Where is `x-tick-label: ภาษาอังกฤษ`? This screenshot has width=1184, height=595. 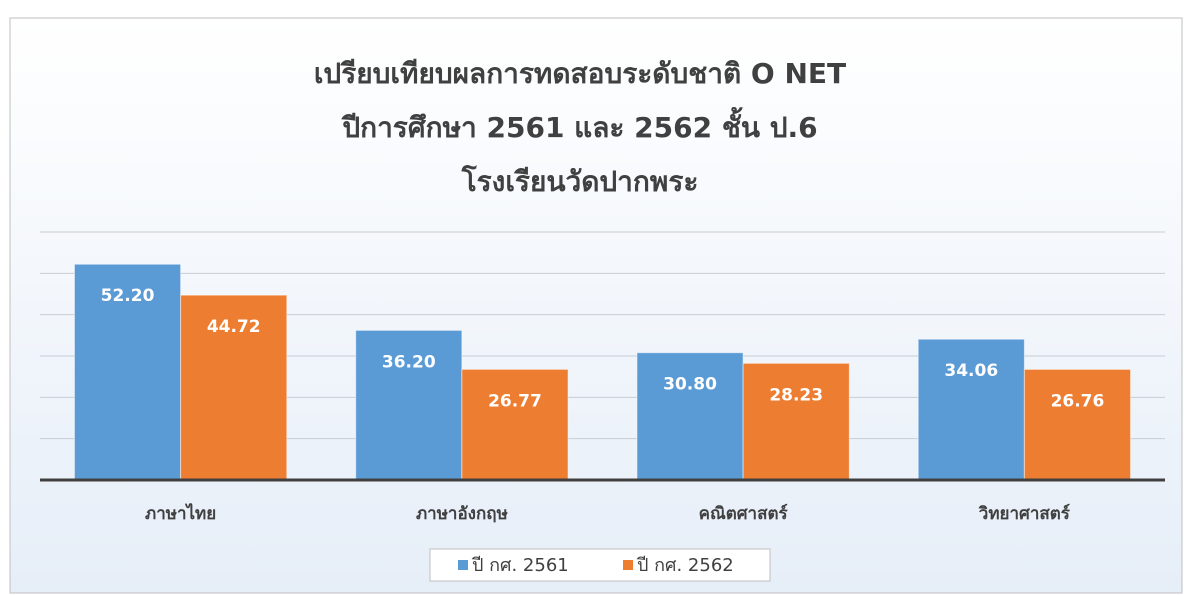 x-tick-label: ภาษาอังกฤษ is located at coordinates (462, 514).